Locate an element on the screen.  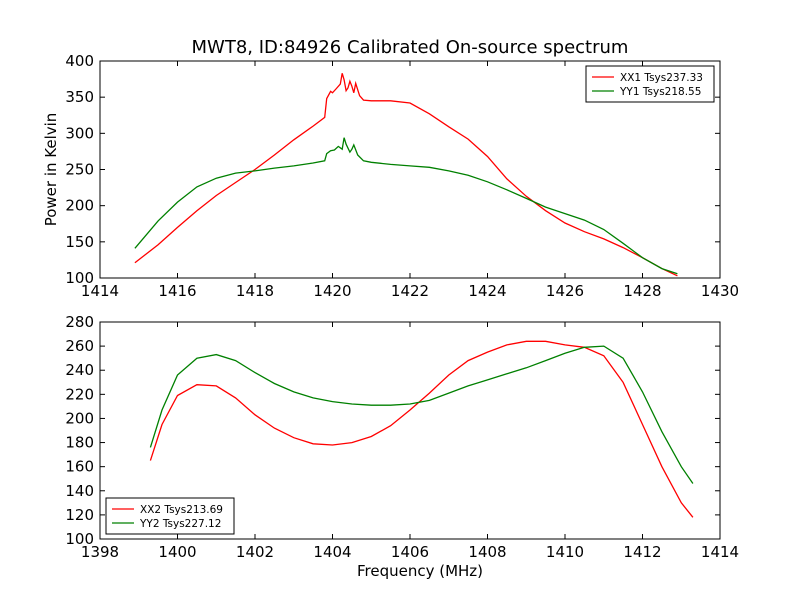
legend: XX2 Tsys213.69 YY2 Tsys227.12 is located at coordinates (170, 516).